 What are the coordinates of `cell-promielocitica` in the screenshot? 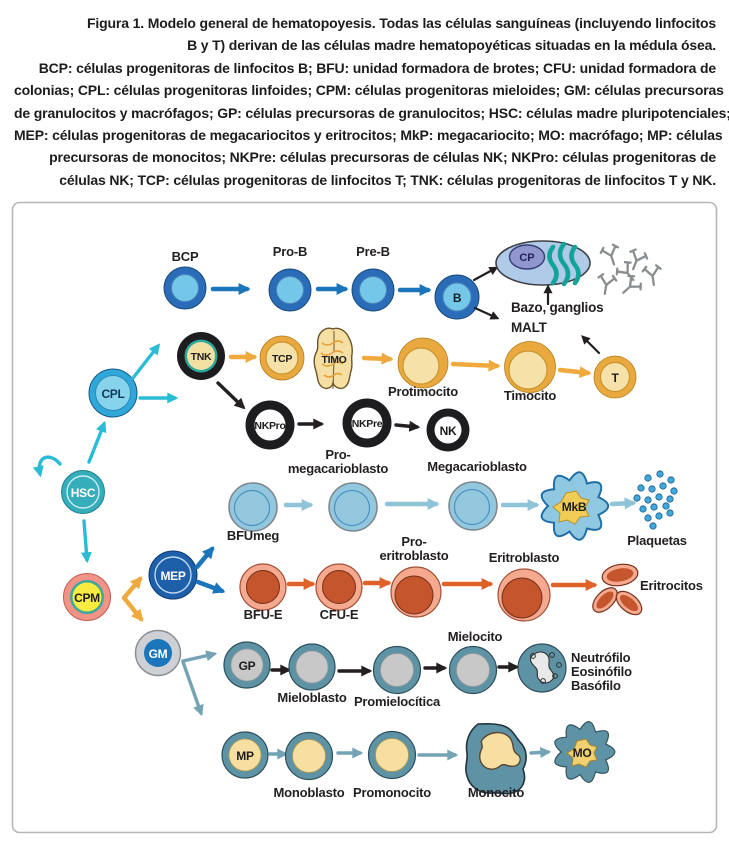 It's located at (397, 670).